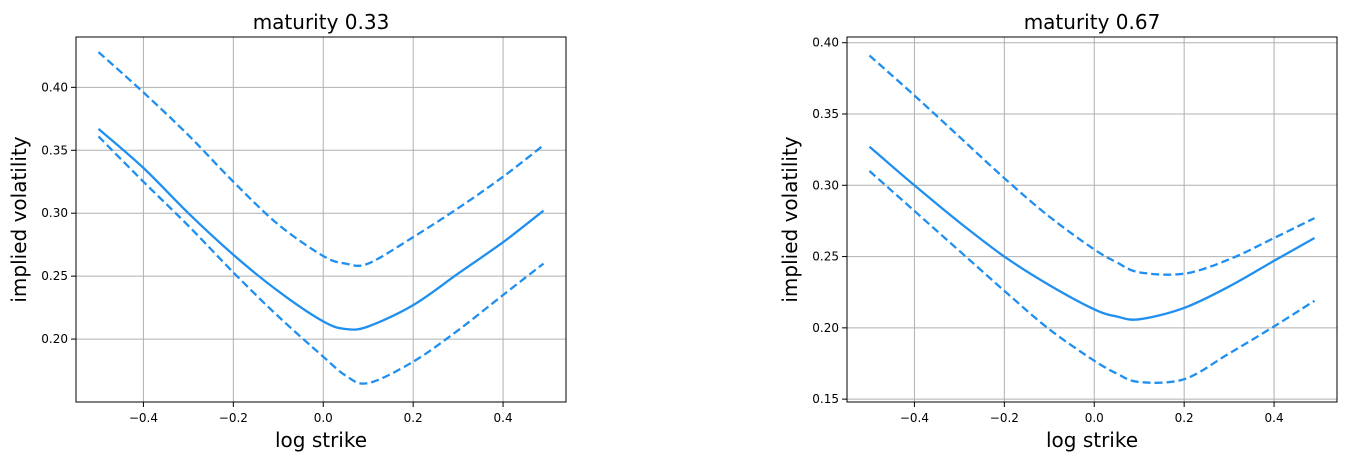 The width and height of the screenshot is (1350, 453). I want to click on chart-title: maturity 0.33, so click(321, 22).